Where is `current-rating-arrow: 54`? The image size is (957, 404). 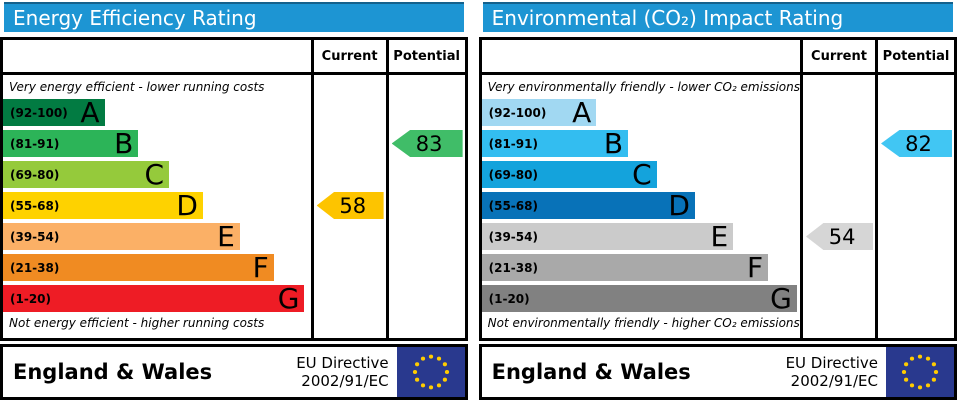
current-rating-arrow: 54 is located at coordinates (839, 236).